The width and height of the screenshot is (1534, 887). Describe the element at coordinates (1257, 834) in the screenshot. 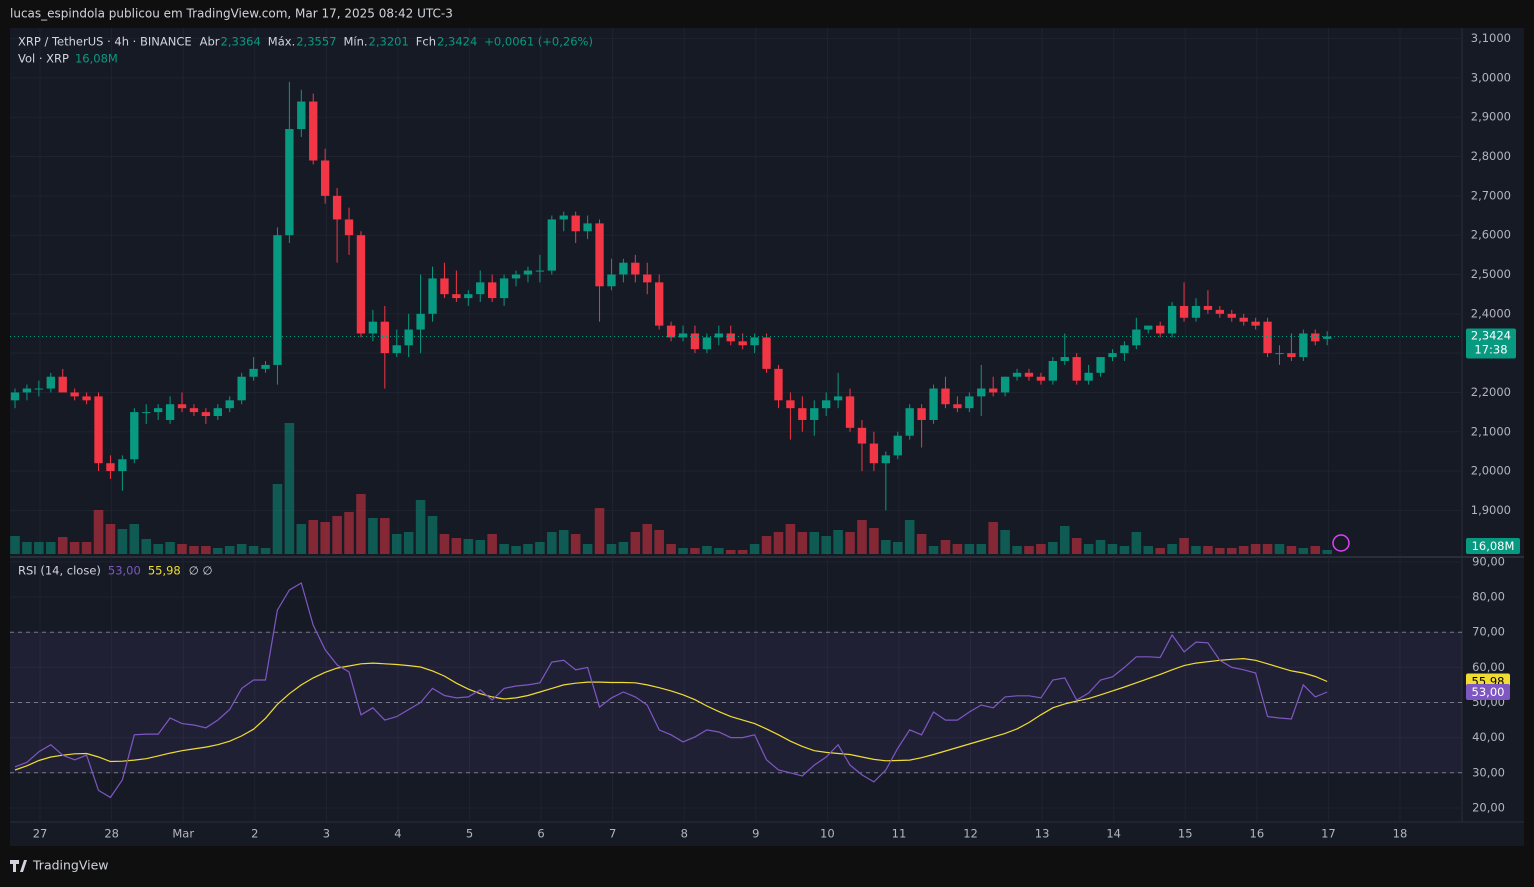

I see `x-tick-label: 16` at that location.